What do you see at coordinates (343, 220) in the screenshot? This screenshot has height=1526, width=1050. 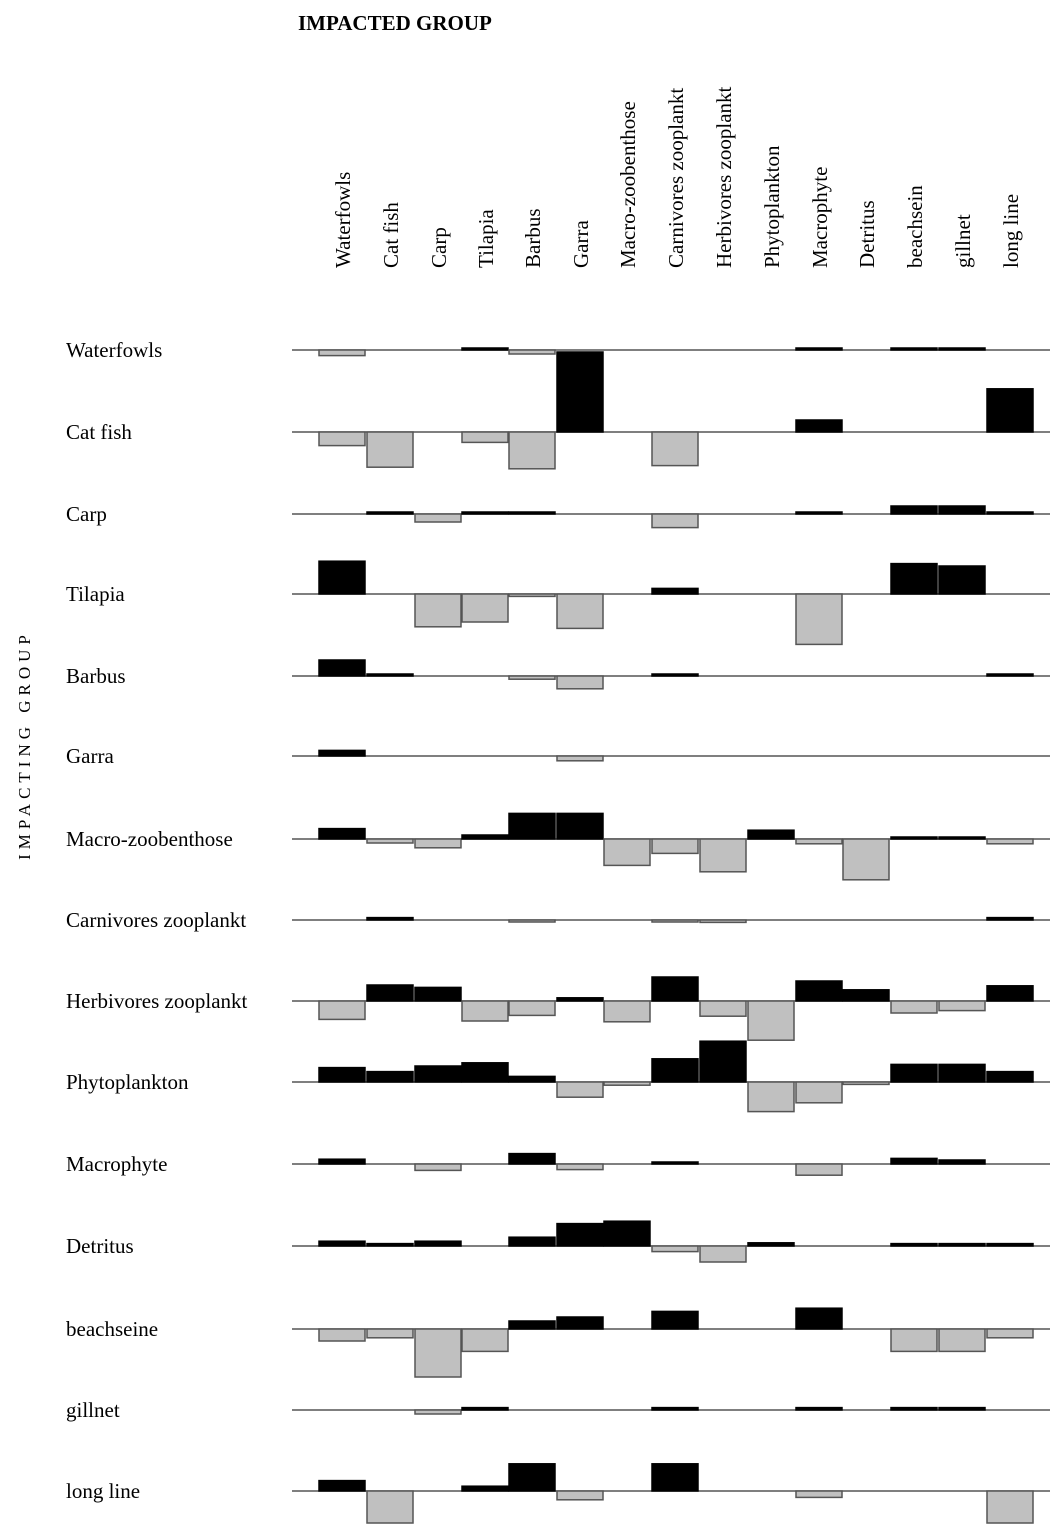 I see `impacted-group-label: Waterfowls` at bounding box center [343, 220].